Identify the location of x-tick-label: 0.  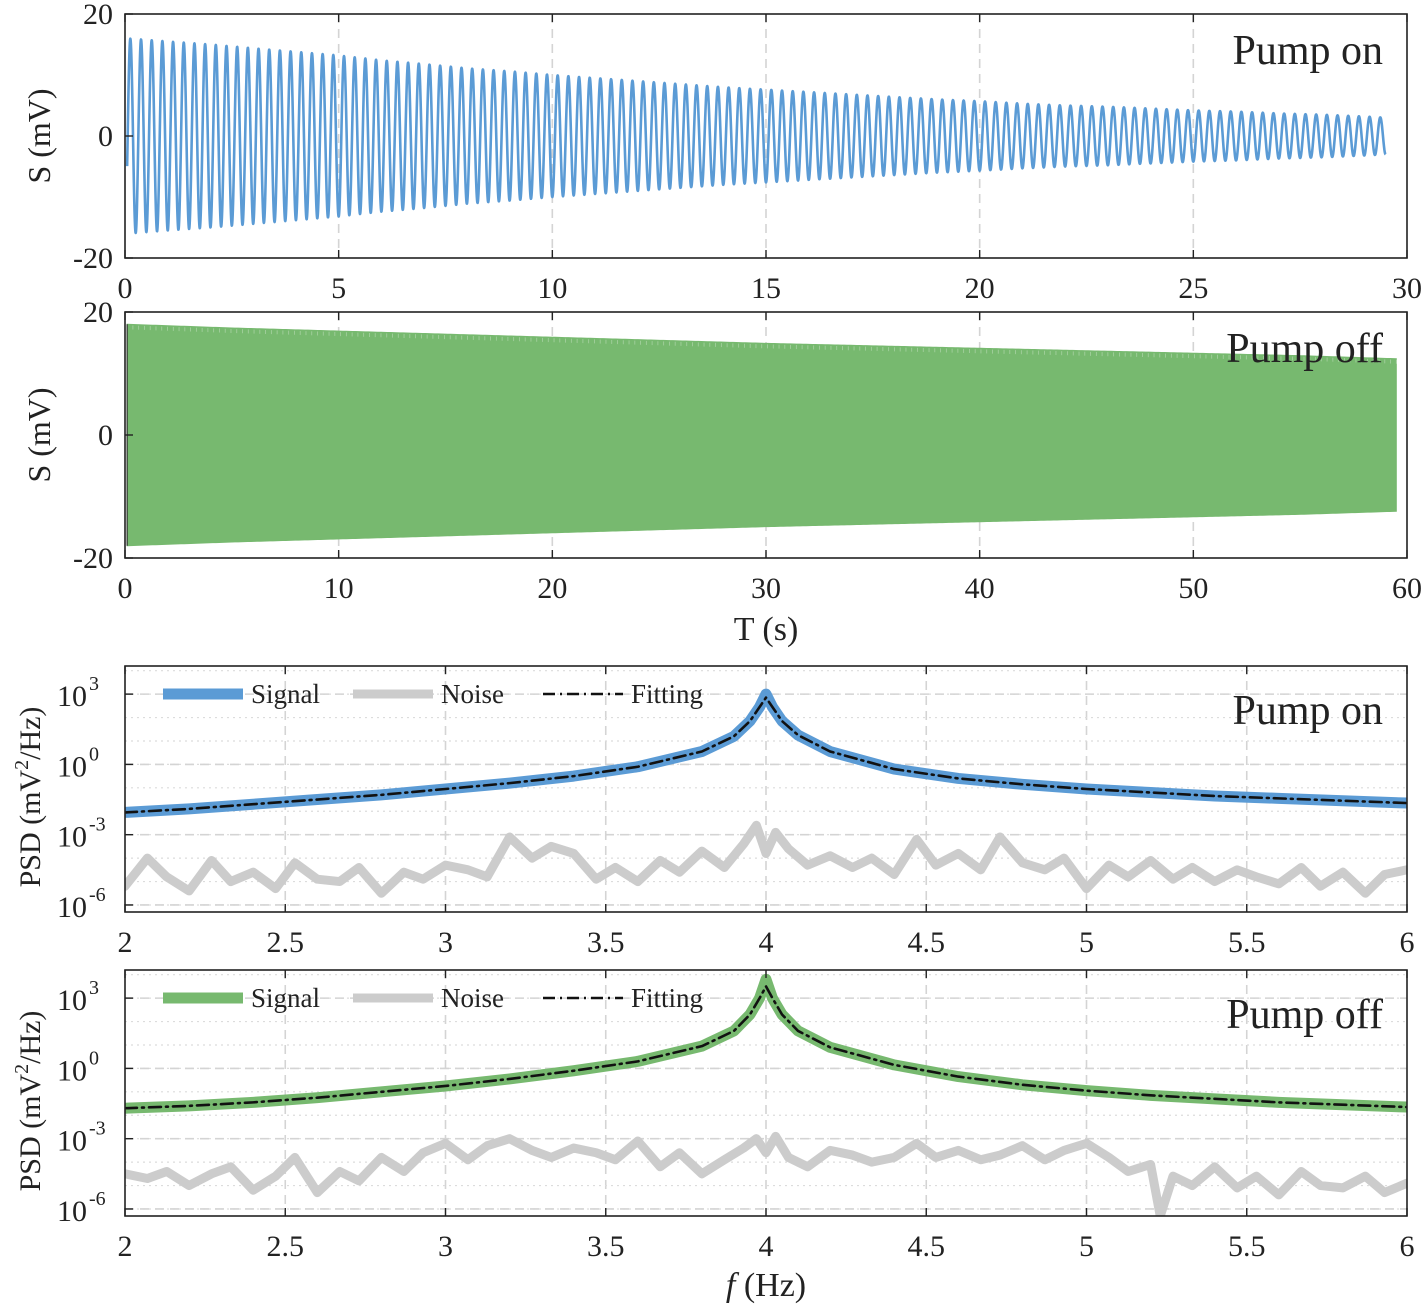
(125, 288).